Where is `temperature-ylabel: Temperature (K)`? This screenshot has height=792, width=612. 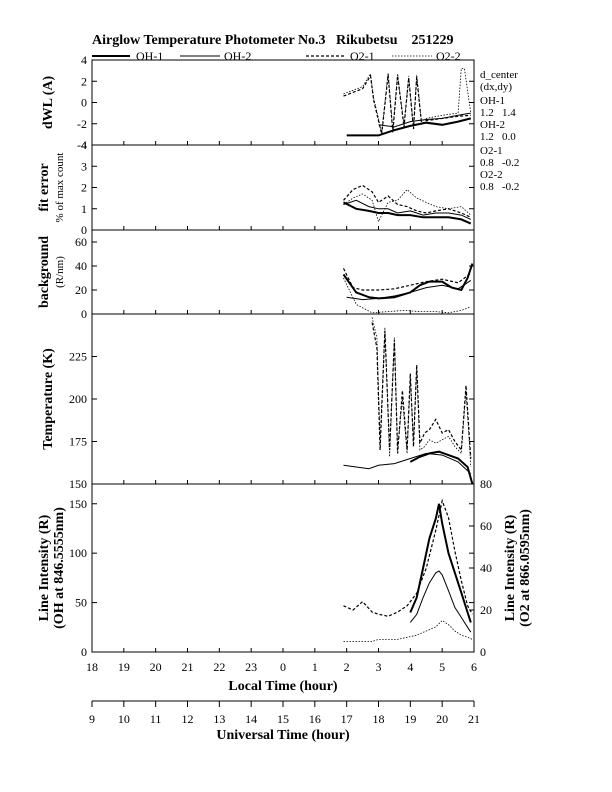
temperature-ylabel: Temperature (K) is located at coordinates (48, 399).